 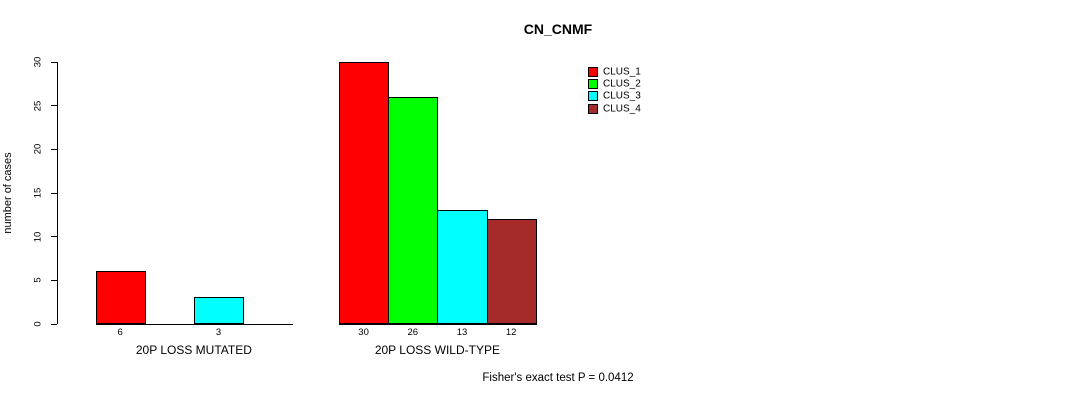 I want to click on y-axis-tick-label: 10, so click(x=38, y=236).